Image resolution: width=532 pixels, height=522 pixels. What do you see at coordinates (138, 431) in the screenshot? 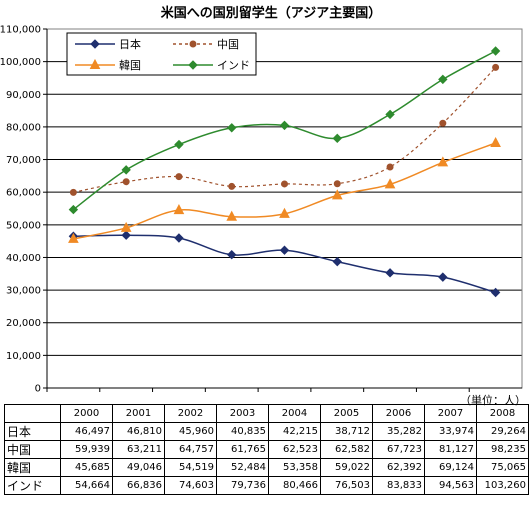
I see `table-cell: 46,810` at bounding box center [138, 431].